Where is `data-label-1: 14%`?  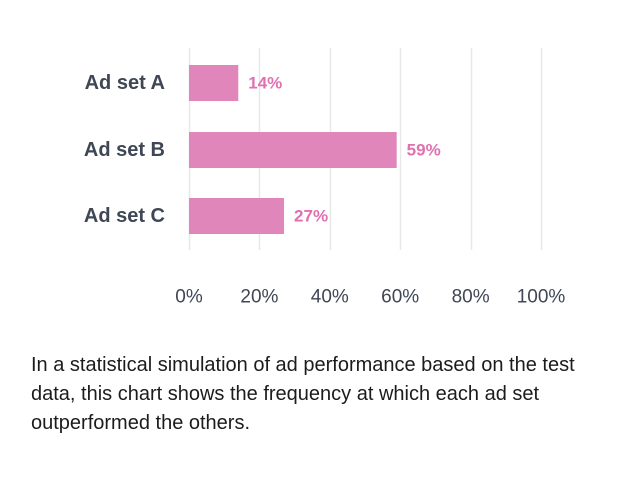
data-label-1: 14% is located at coordinates (265, 83).